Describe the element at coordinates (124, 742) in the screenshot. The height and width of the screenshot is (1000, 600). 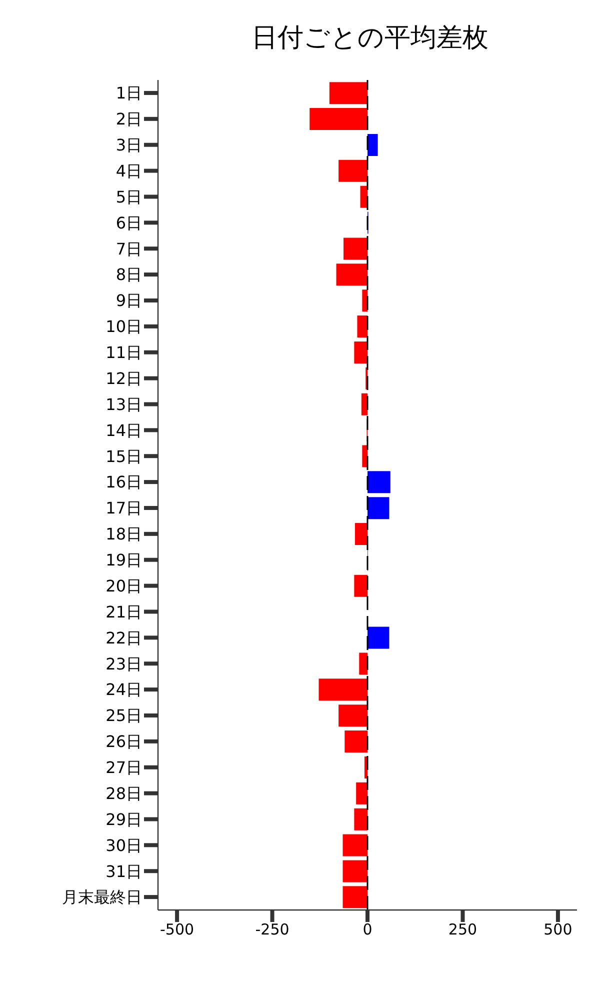
I see `y-tick-label: 26日` at that location.